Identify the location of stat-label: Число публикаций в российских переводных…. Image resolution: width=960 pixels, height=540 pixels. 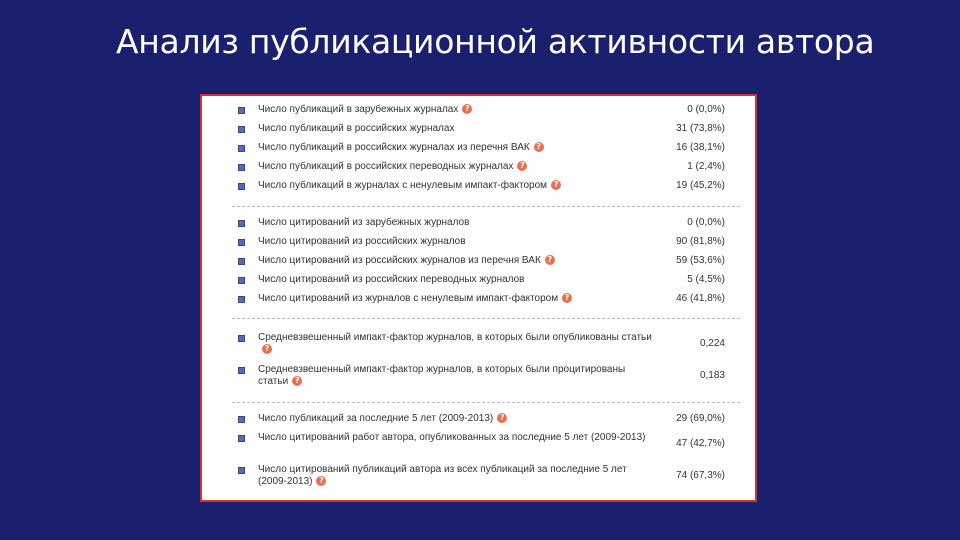
(458, 167).